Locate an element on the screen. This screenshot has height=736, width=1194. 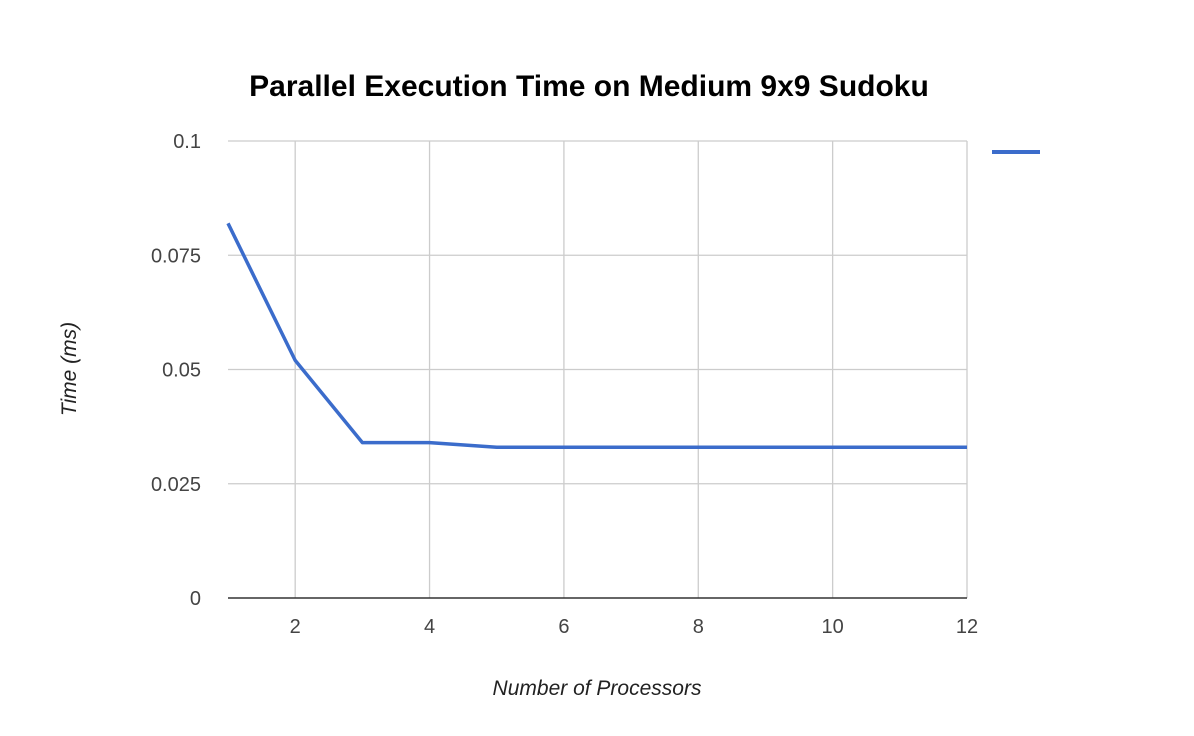
y-tick-label: 0.1 is located at coordinates (187, 142).